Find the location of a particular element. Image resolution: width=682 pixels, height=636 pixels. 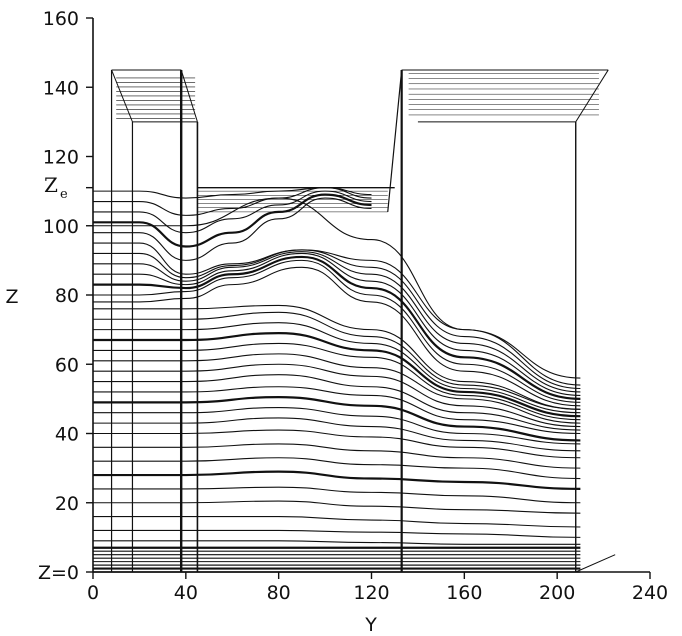

ze-annotation-main: Z is located at coordinates (51, 185).